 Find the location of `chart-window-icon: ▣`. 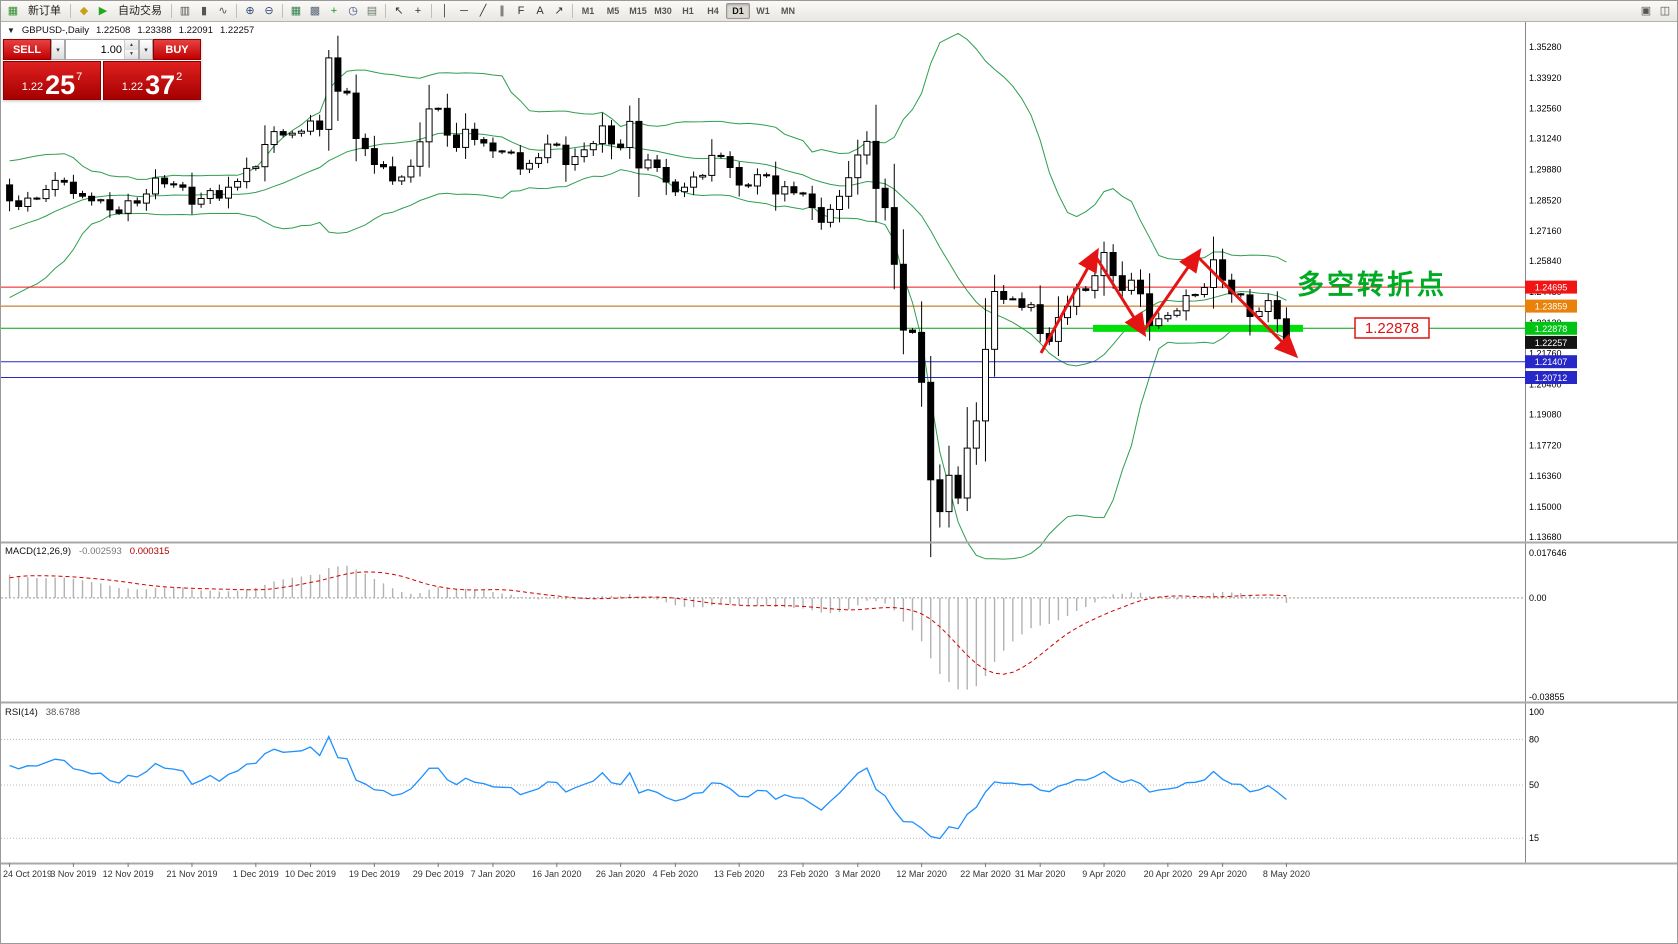

chart-window-icon: ▣ is located at coordinates (1646, 10).